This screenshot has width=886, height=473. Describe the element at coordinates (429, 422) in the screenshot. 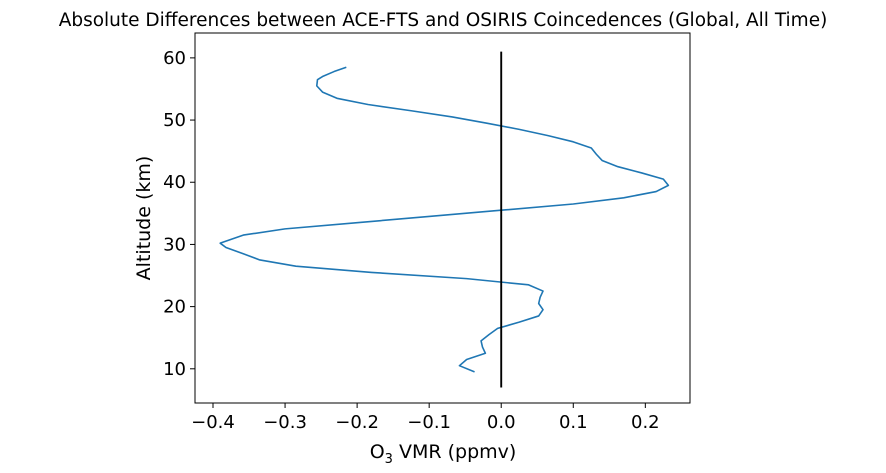

I see `x-tick-label: −0.1` at that location.